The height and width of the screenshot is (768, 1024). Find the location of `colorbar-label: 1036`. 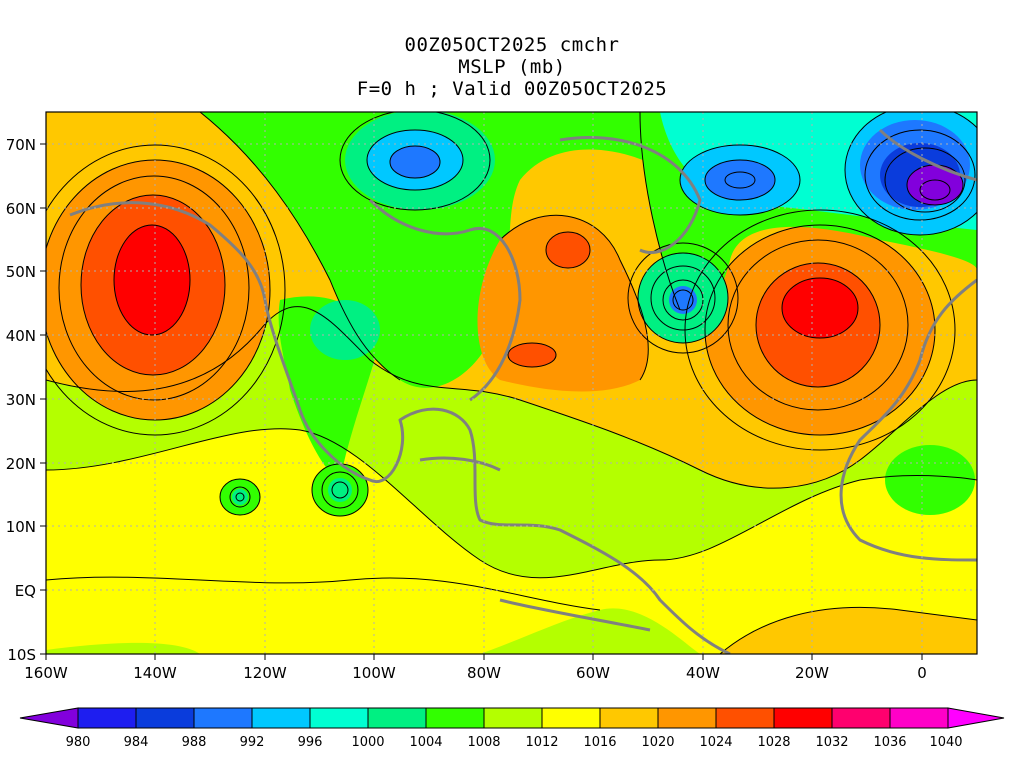

colorbar-label: 1036 is located at coordinates (889, 742).